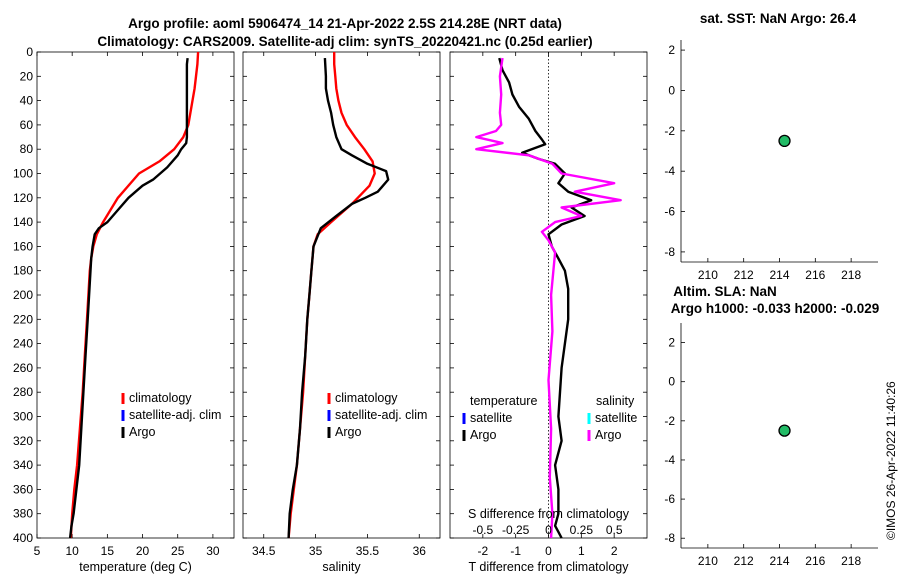 Image resolution: width=900 pixels, height=580 pixels. Describe the element at coordinates (671, 343) in the screenshot. I see `sla_map-ytick-label: 2` at that location.